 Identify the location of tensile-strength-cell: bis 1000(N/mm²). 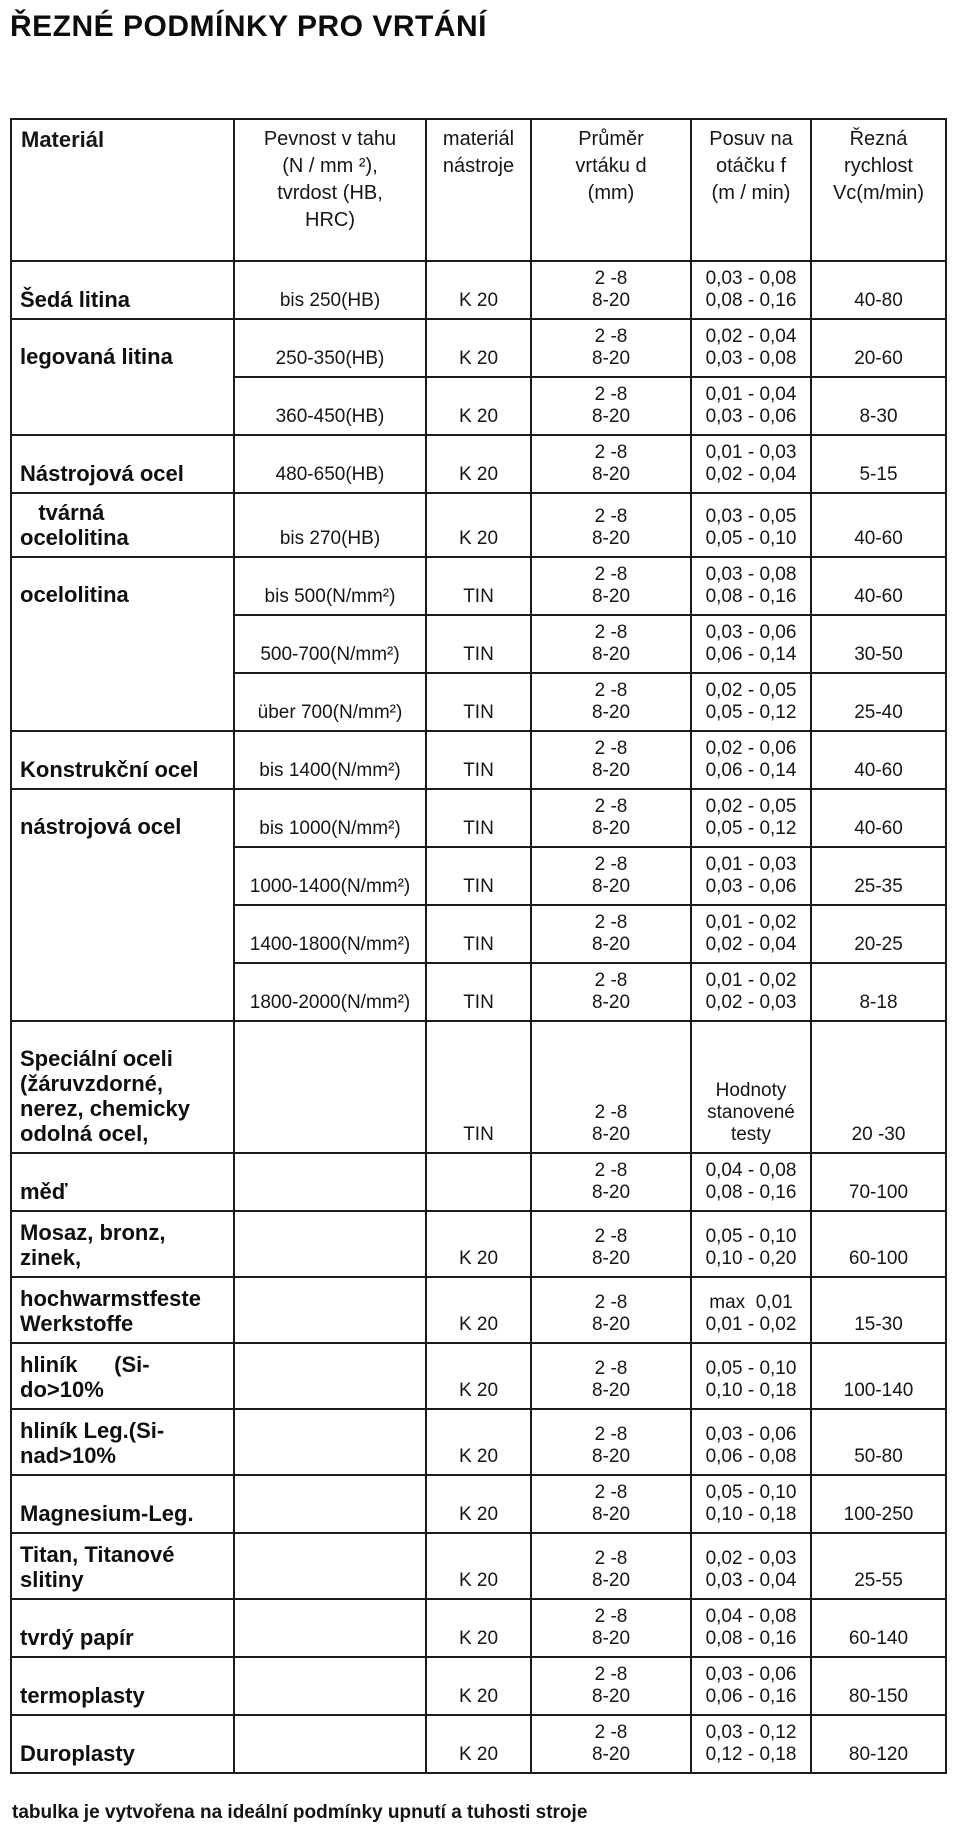
(330, 818).